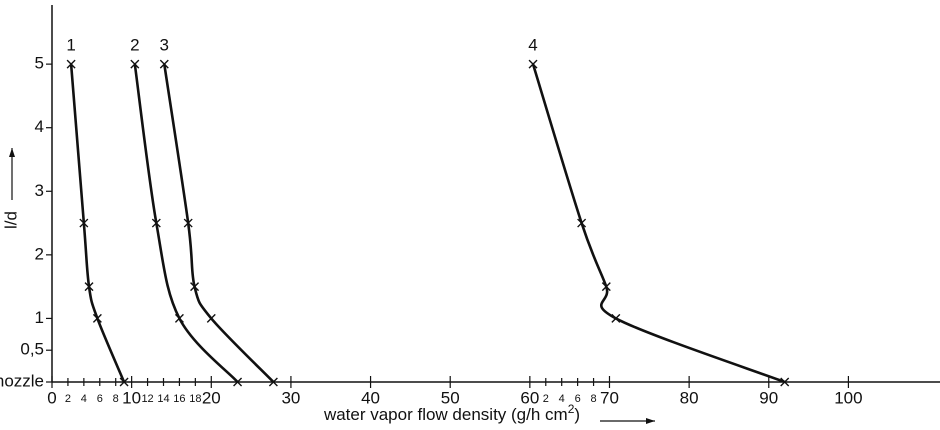 The height and width of the screenshot is (430, 940). What do you see at coordinates (529, 397) in the screenshot?
I see `x-tick-label: 60` at bounding box center [529, 397].